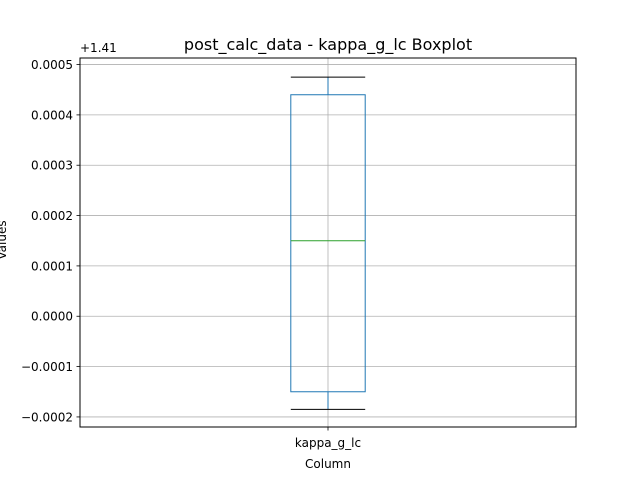 The width and height of the screenshot is (640, 484). I want to click on chart-title: post_calc_data - kappa_g_lc Boxplot, so click(328, 45).